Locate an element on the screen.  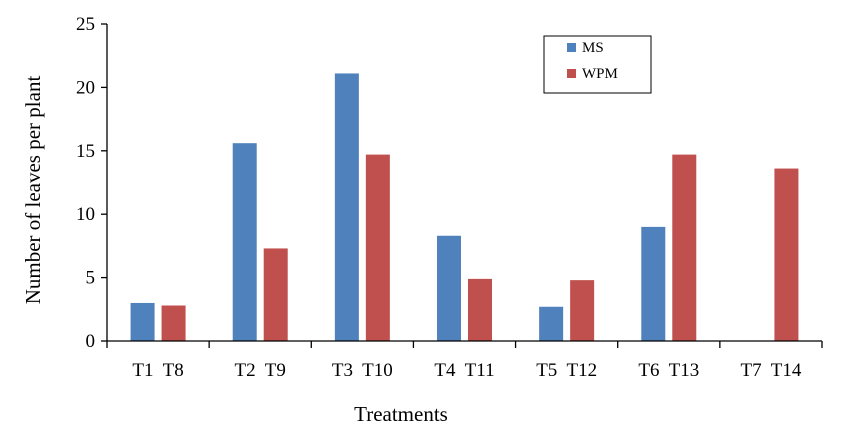
legend-box is located at coordinates (597, 64).